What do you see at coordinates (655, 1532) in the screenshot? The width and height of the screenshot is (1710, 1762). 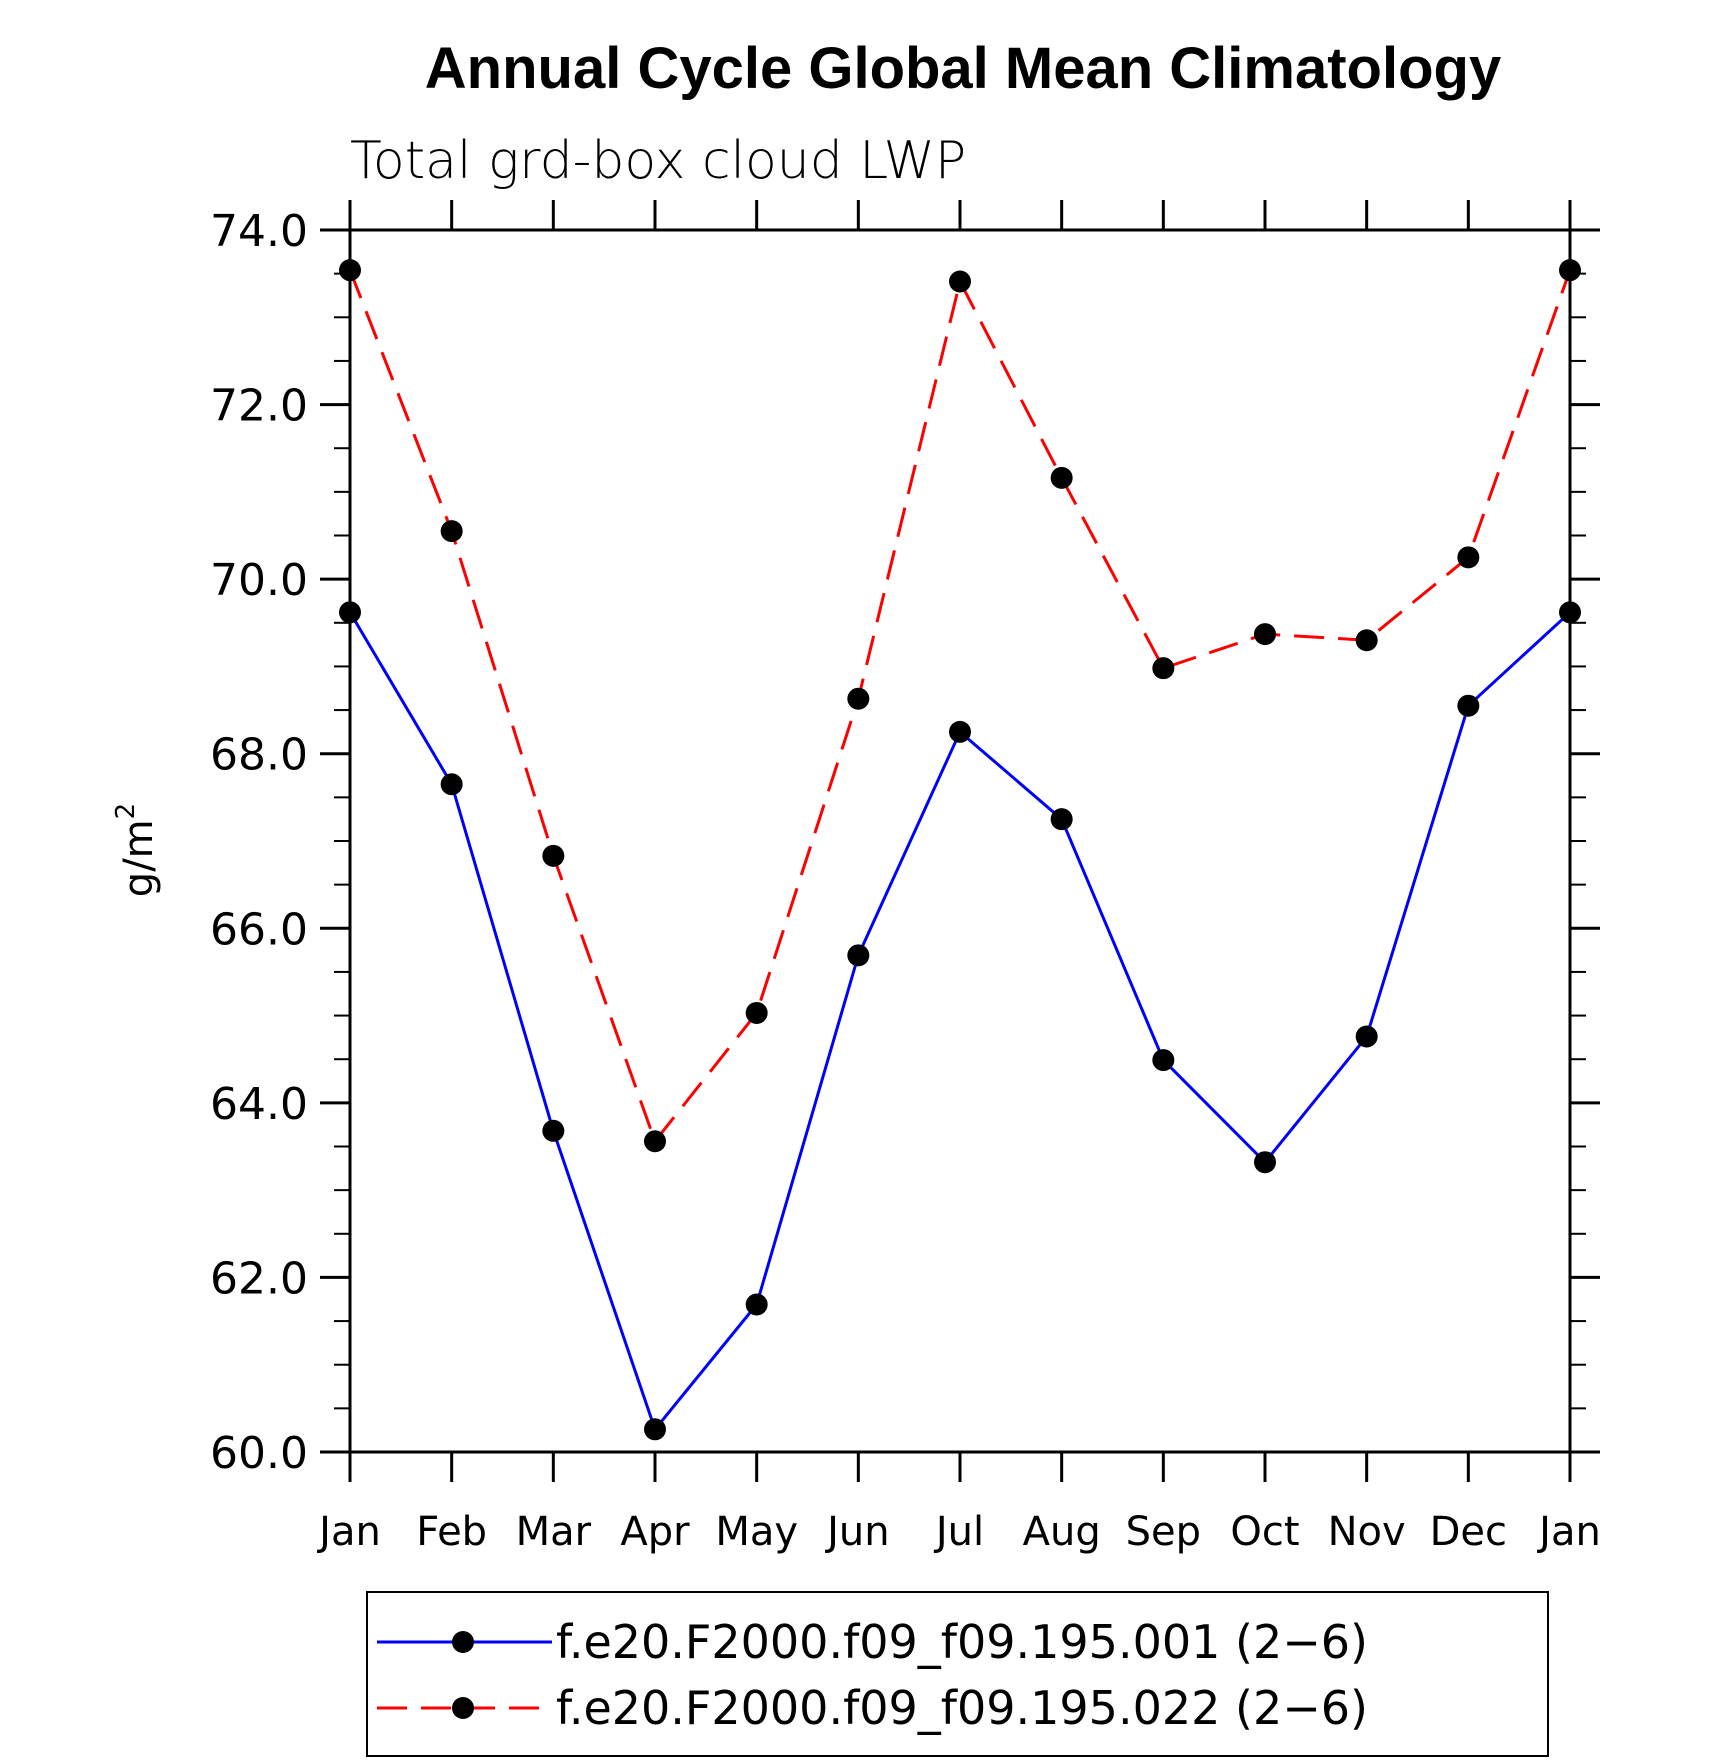 I see `x-tick-label: Apr` at bounding box center [655, 1532].